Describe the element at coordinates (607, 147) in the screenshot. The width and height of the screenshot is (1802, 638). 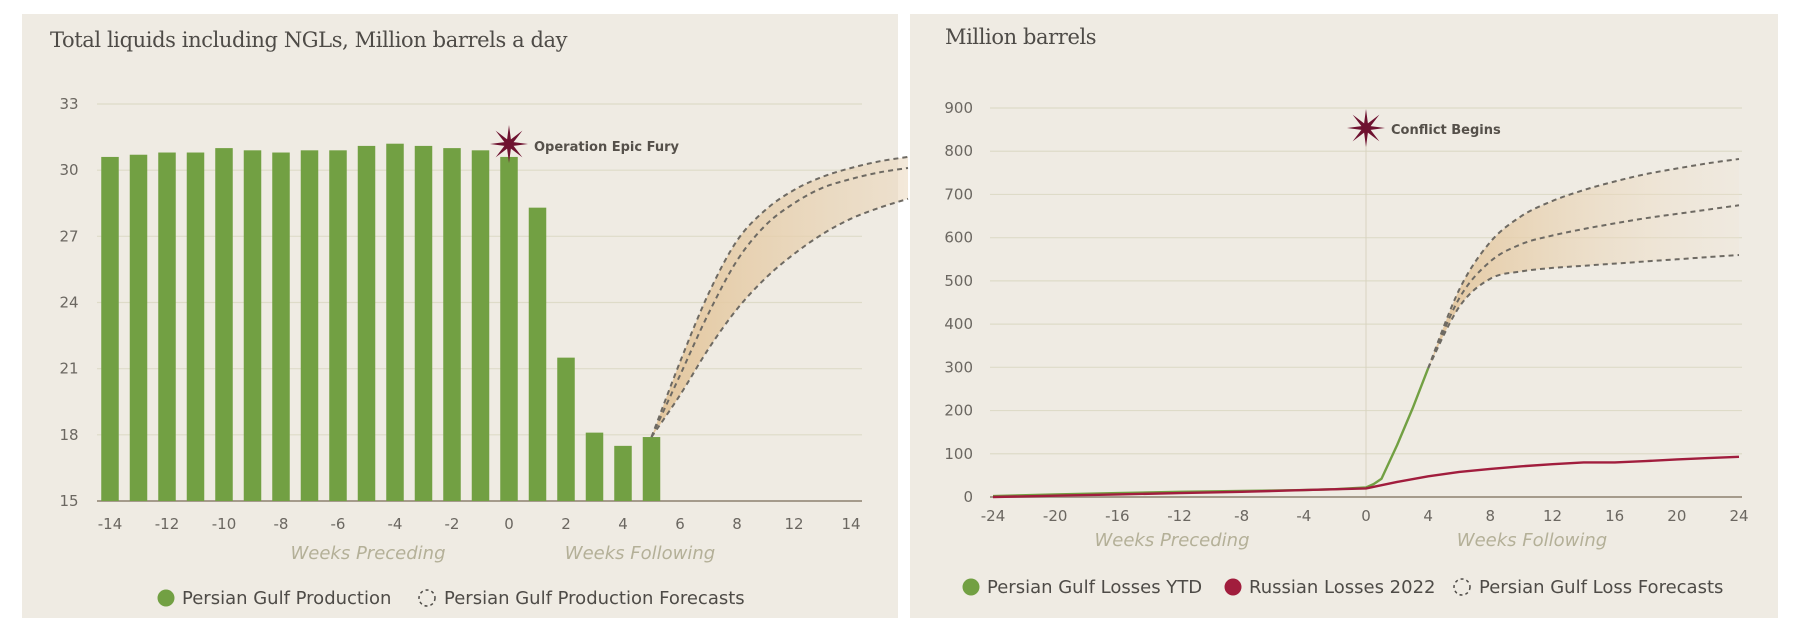
I see `annotation-label: Operation Epic Fury` at that location.